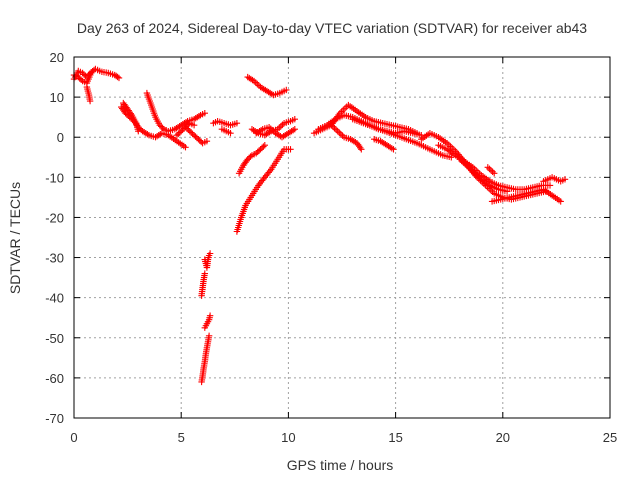  Describe the element at coordinates (54, 258) in the screenshot. I see `y-tick-label: -30` at that location.